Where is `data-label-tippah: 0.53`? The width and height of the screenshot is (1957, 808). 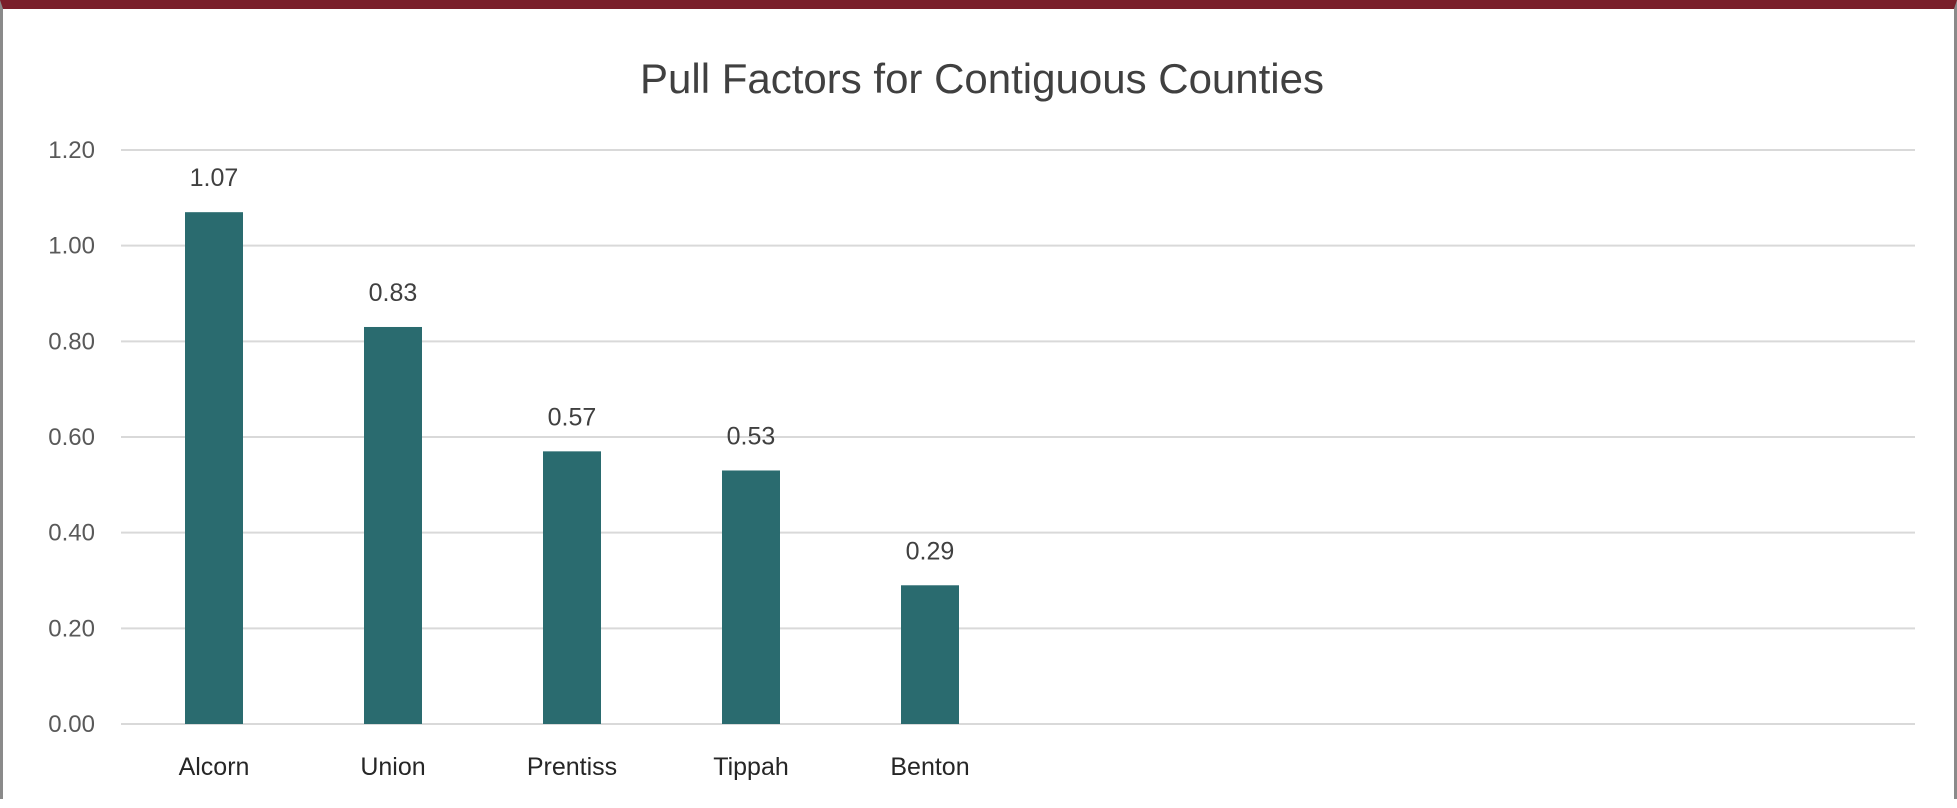
data-label-tippah: 0.53 is located at coordinates (751, 436).